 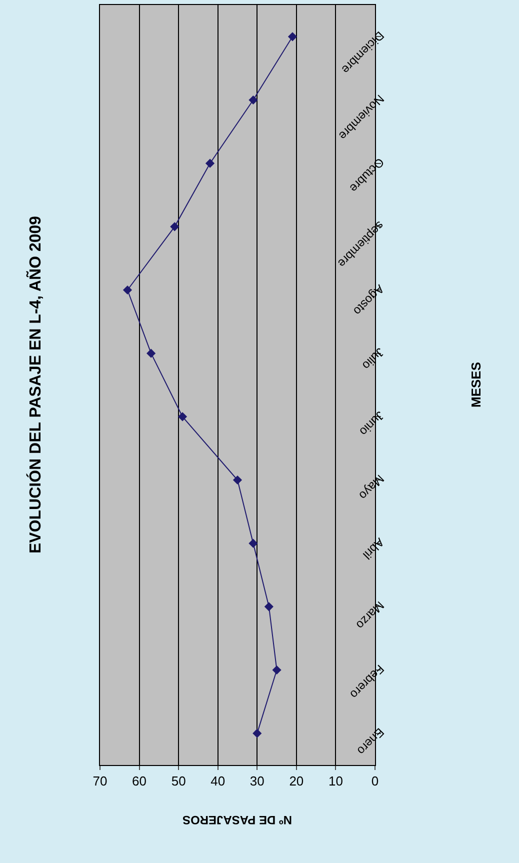 I want to click on x-tick-label: 30, so click(x=257, y=781).